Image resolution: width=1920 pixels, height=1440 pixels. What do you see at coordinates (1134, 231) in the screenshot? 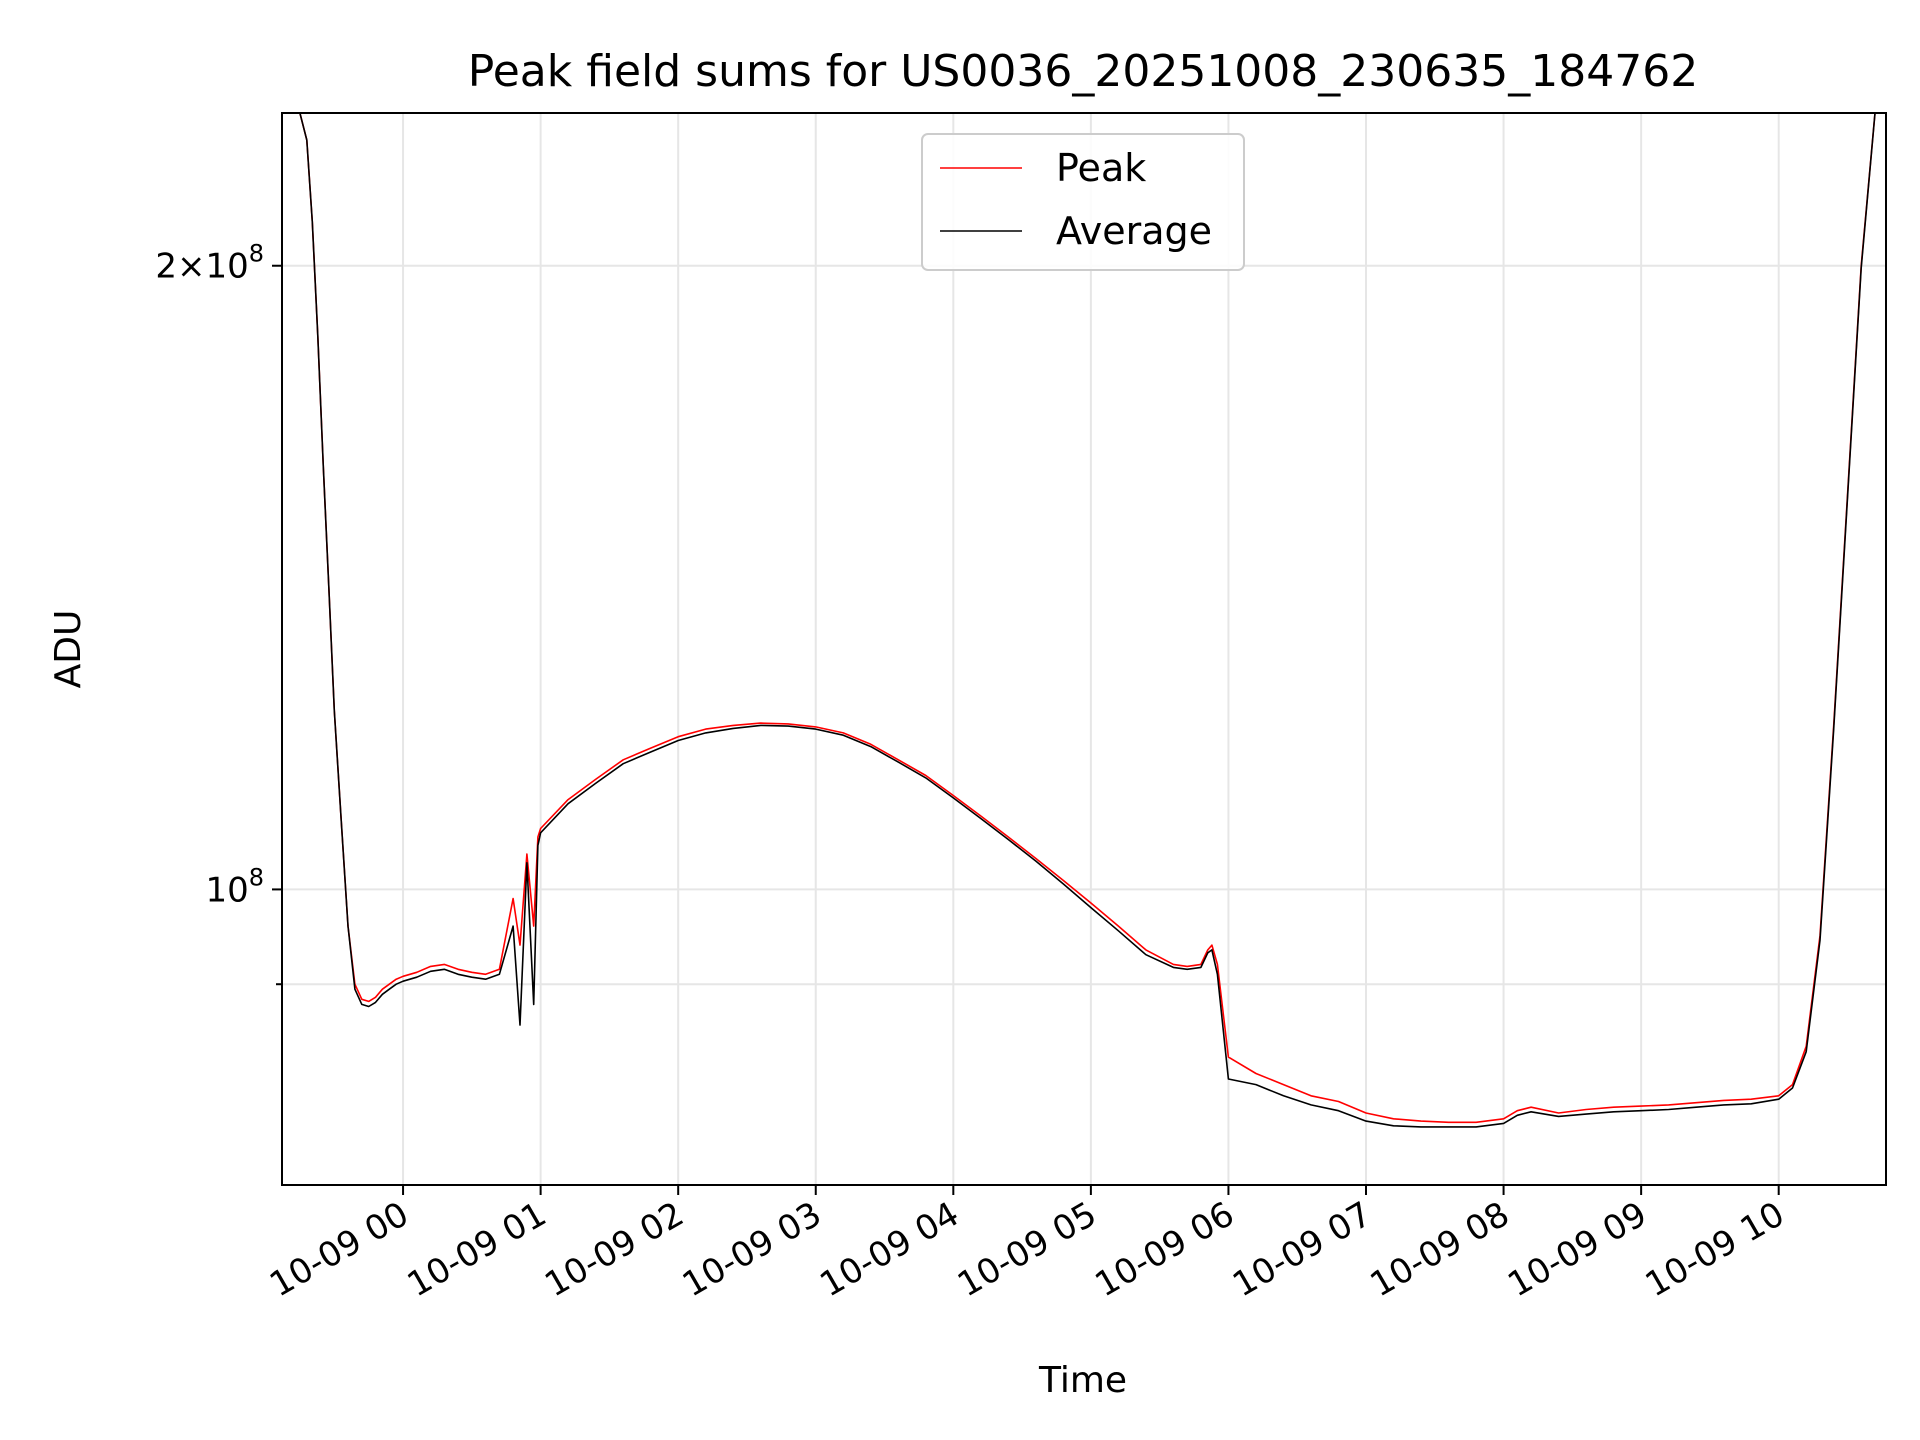
I see `legend-label-average: Average` at bounding box center [1134, 231].